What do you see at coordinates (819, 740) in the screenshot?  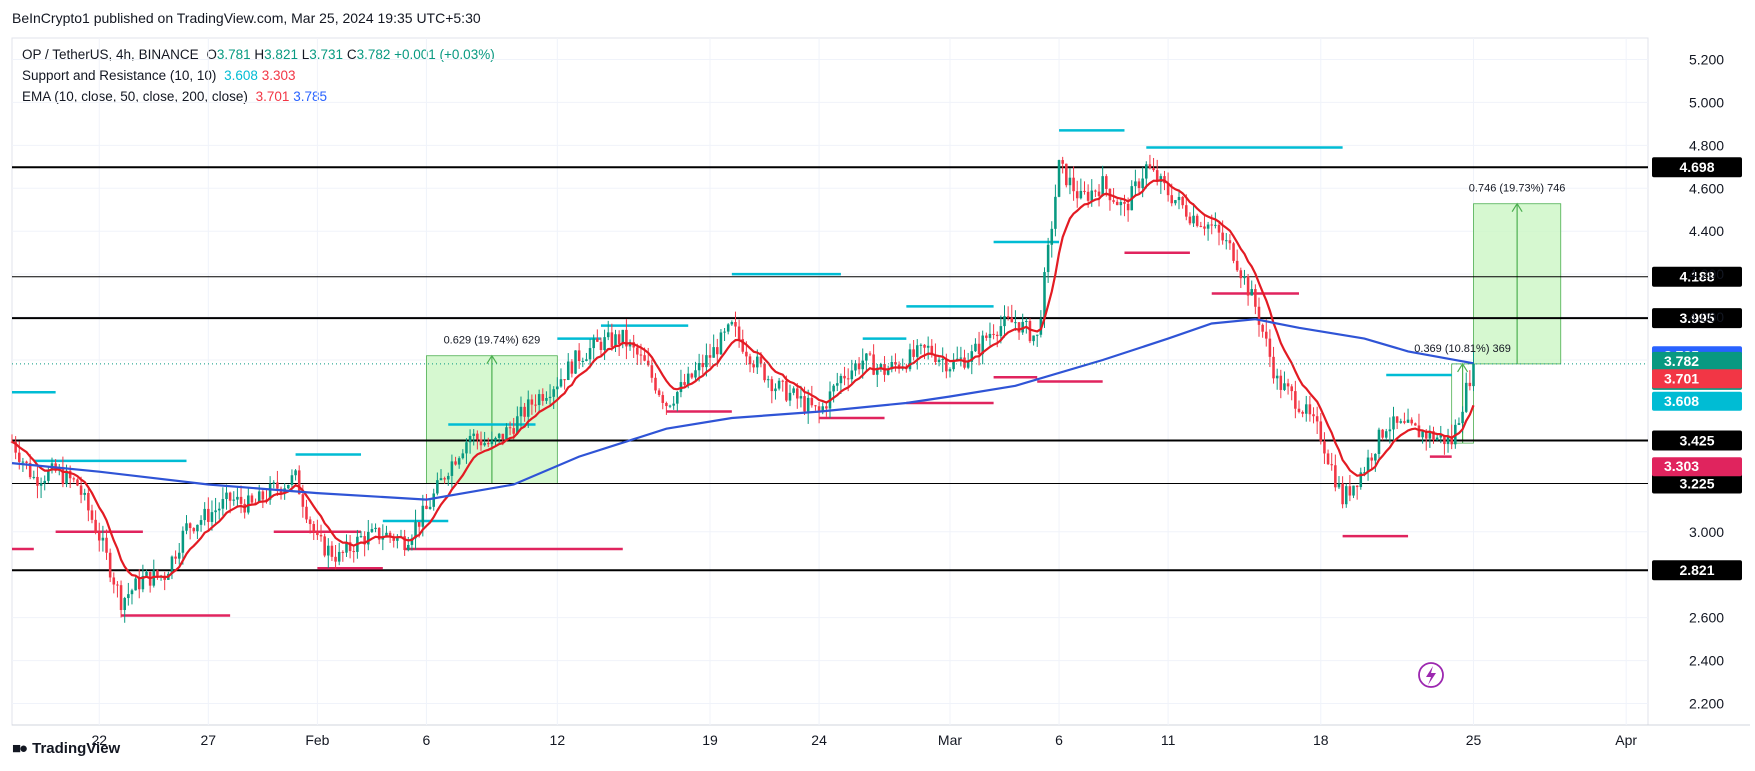 I see `time-tick-label: 24` at bounding box center [819, 740].